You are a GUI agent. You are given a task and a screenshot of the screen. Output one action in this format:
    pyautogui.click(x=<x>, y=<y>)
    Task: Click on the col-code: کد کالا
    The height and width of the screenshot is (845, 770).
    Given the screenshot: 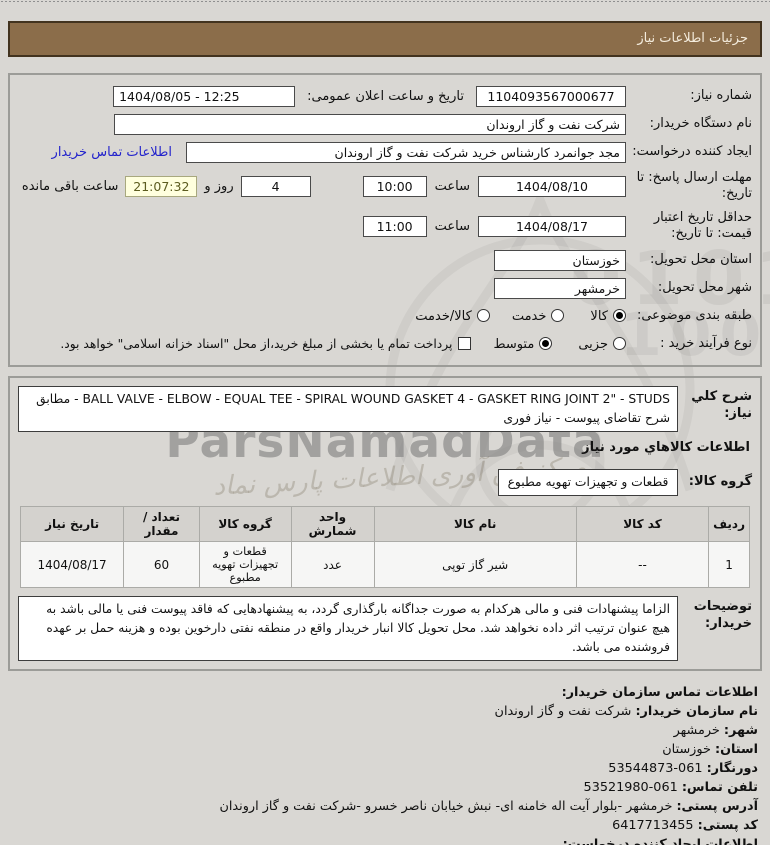 What is the action you would take?
    pyautogui.click(x=642, y=524)
    